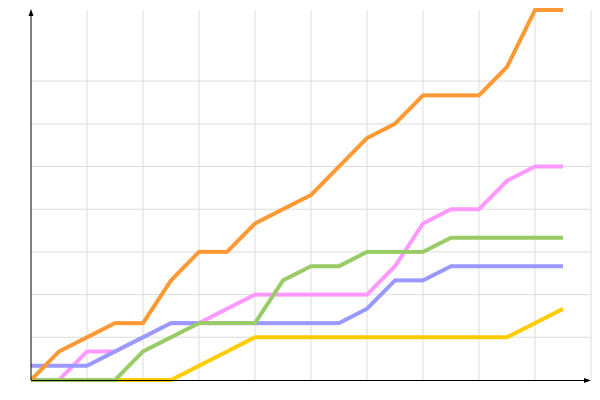  Describe the element at coordinates (31, 12) in the screenshot. I see `y-axis-arrow` at that location.